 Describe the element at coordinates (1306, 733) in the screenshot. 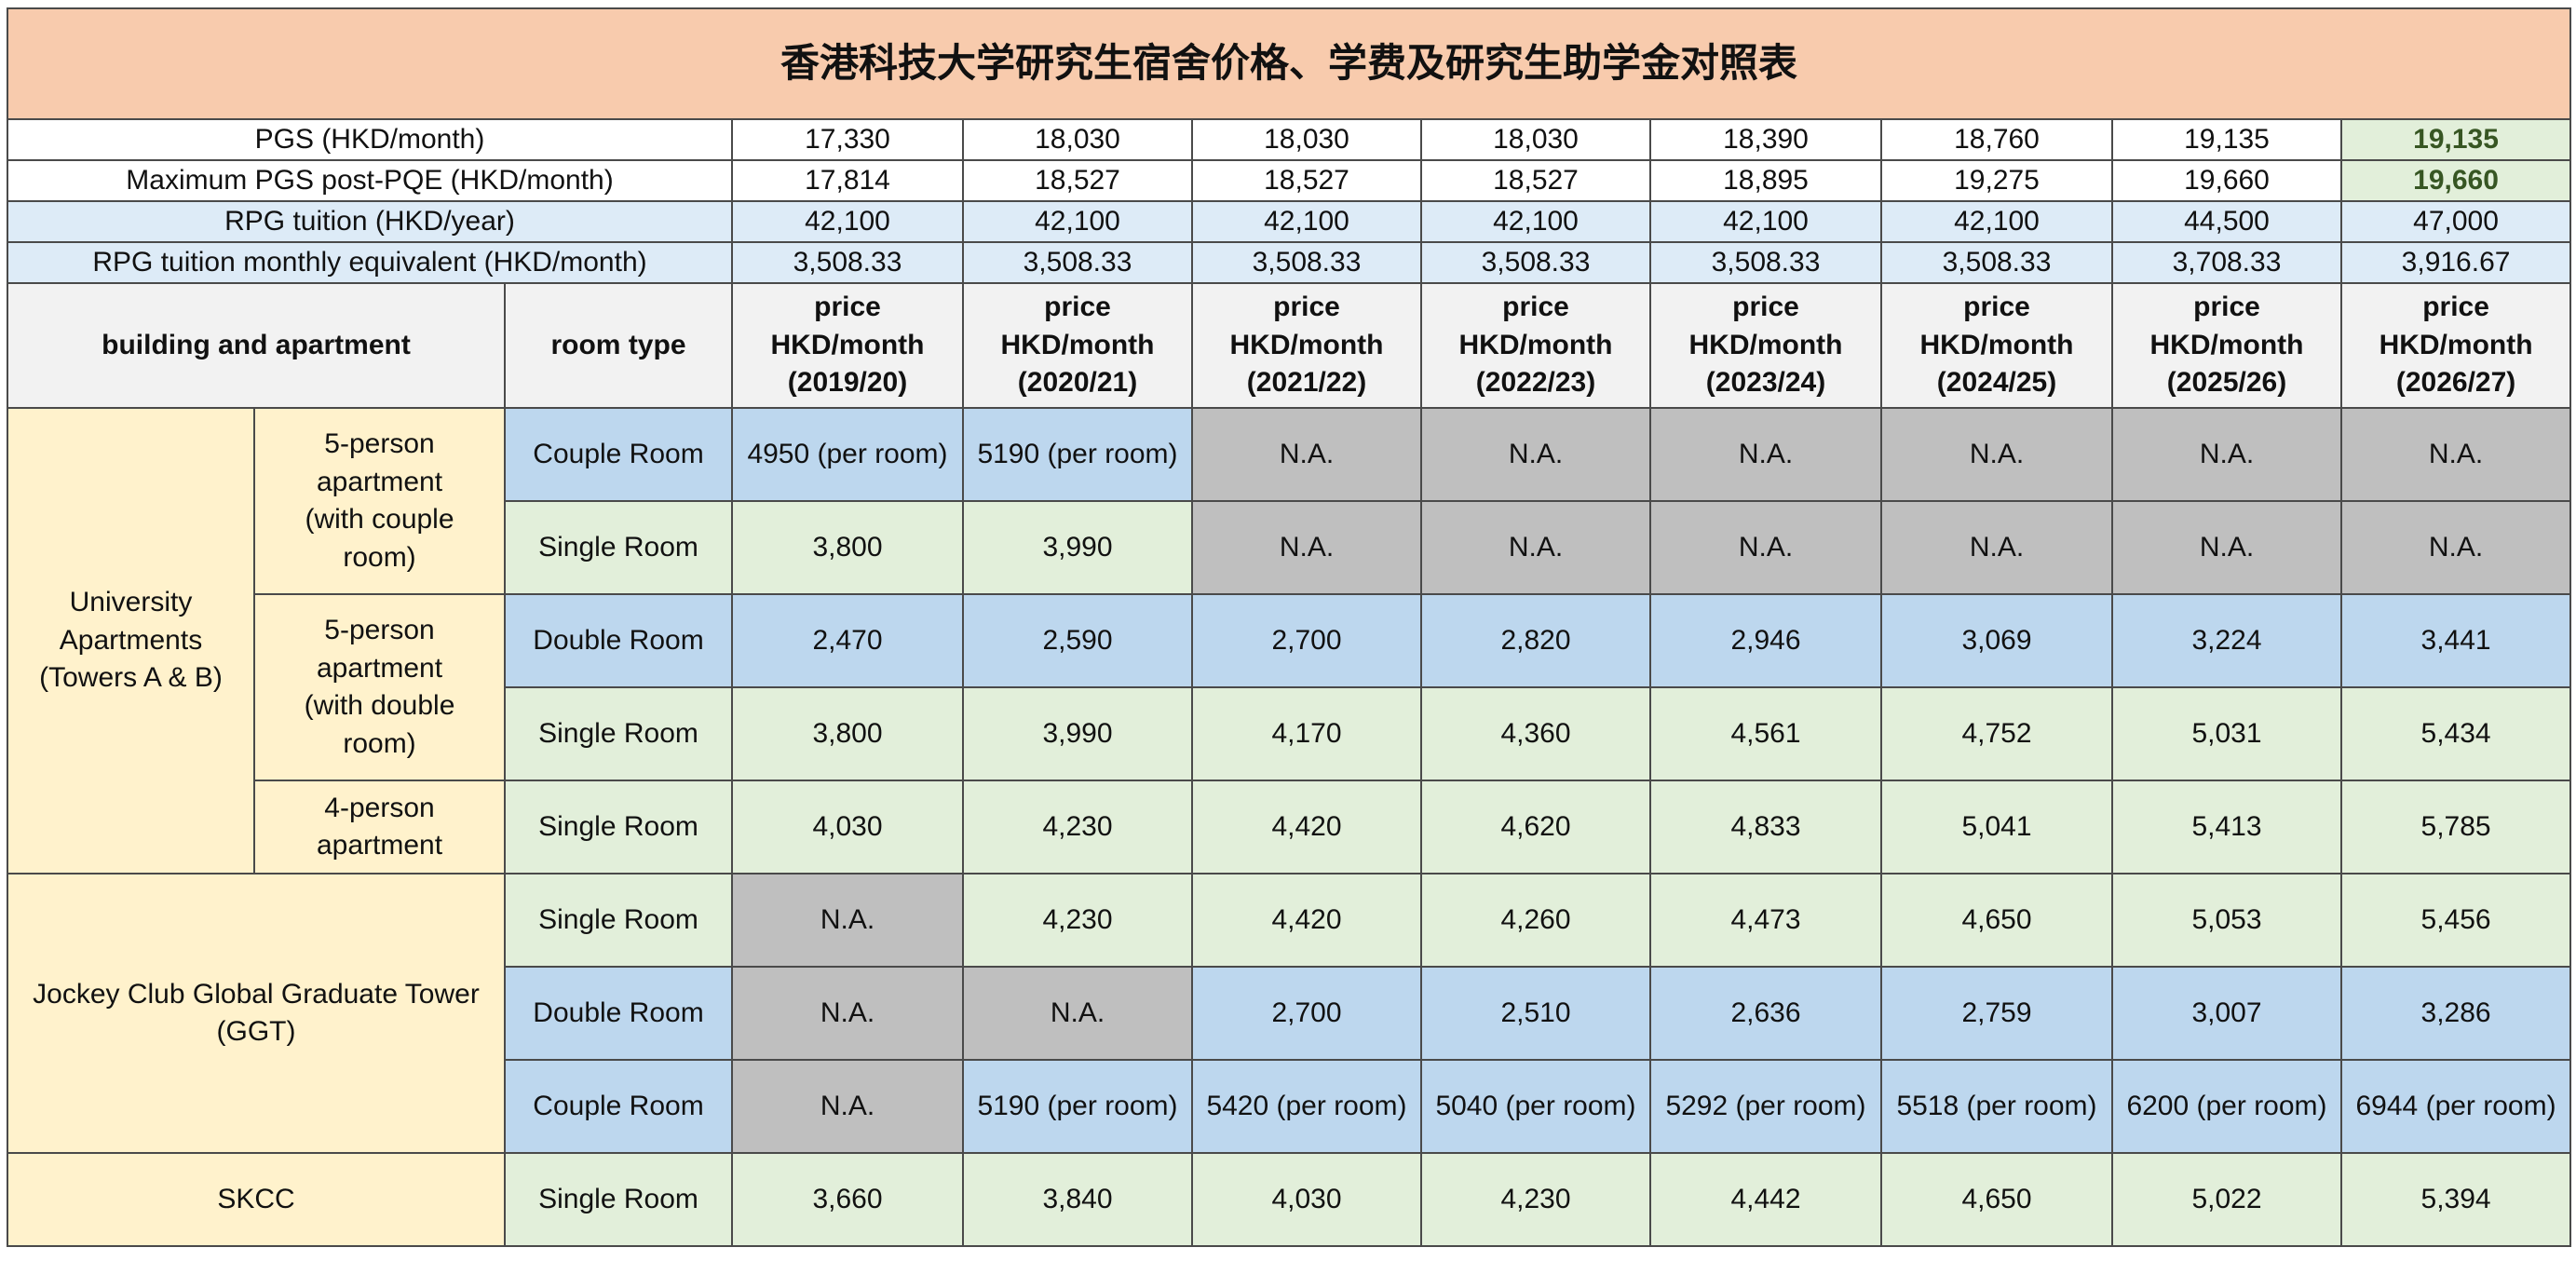

I see `price-cell: 4,170` at that location.